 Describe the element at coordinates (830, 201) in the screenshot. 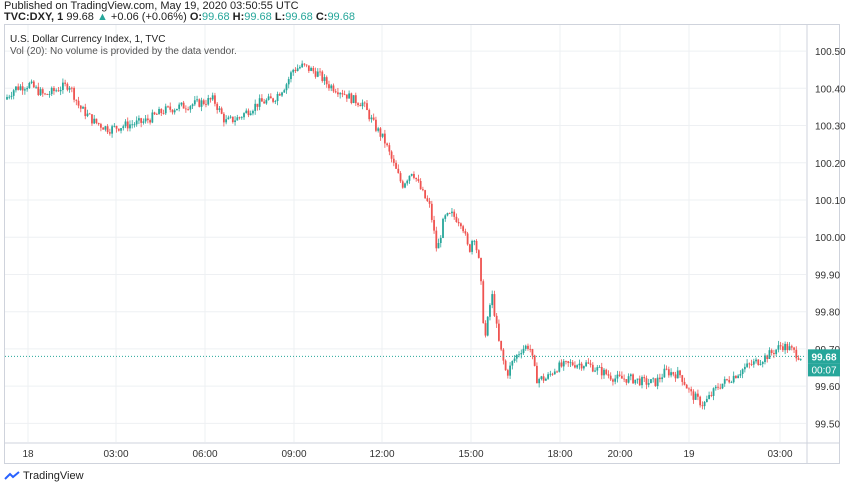

I see `price-tick-label: 100.10` at that location.